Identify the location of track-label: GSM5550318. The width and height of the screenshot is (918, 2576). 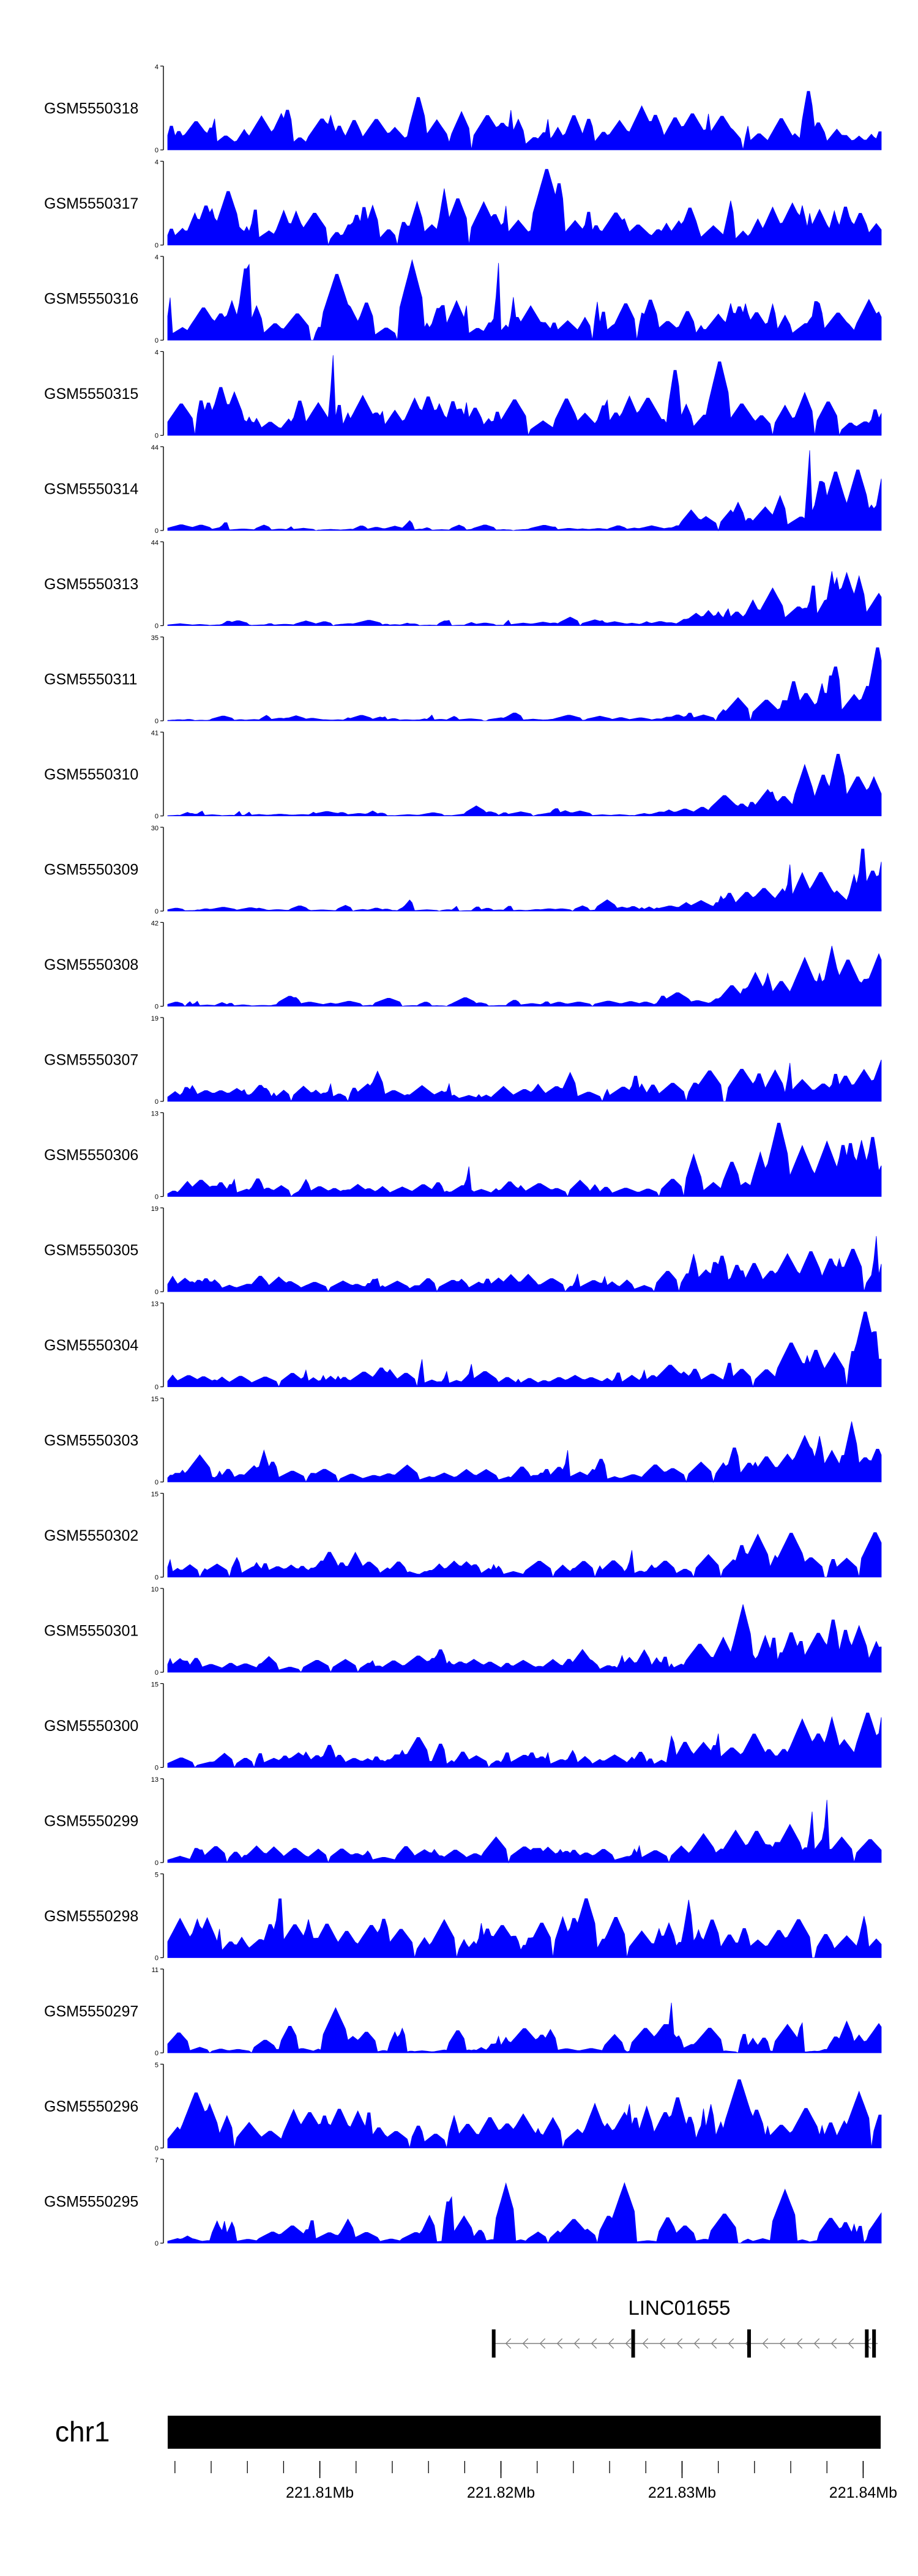
(91, 109).